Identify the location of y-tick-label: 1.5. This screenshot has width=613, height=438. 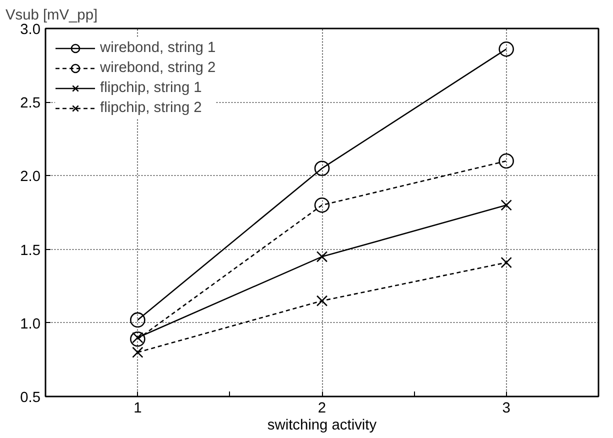
(30, 250).